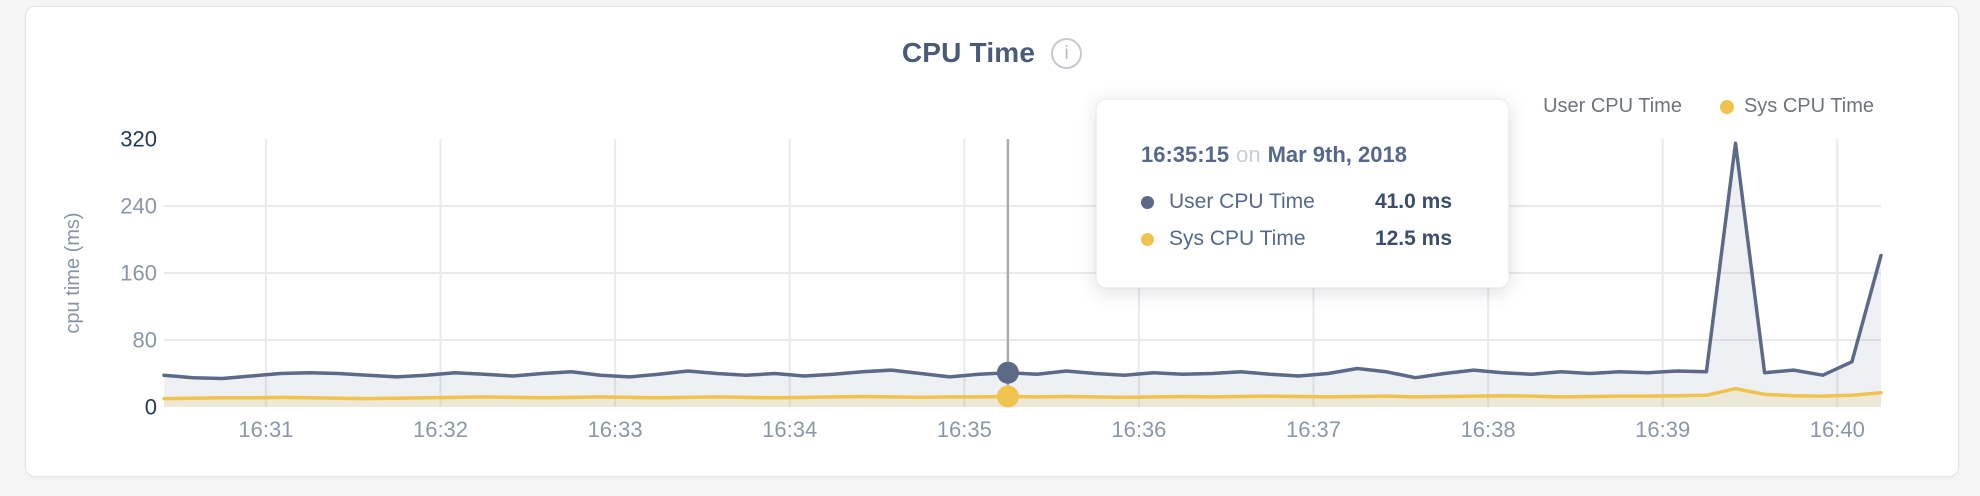 The width and height of the screenshot is (1980, 496). I want to click on user-cpu-hover-dot, so click(1007, 372).